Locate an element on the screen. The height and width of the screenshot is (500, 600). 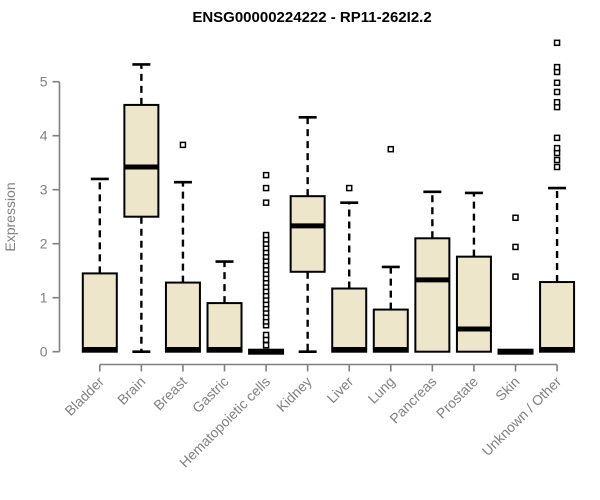
x-tick-label-liver: Liver is located at coordinates (340, 389).